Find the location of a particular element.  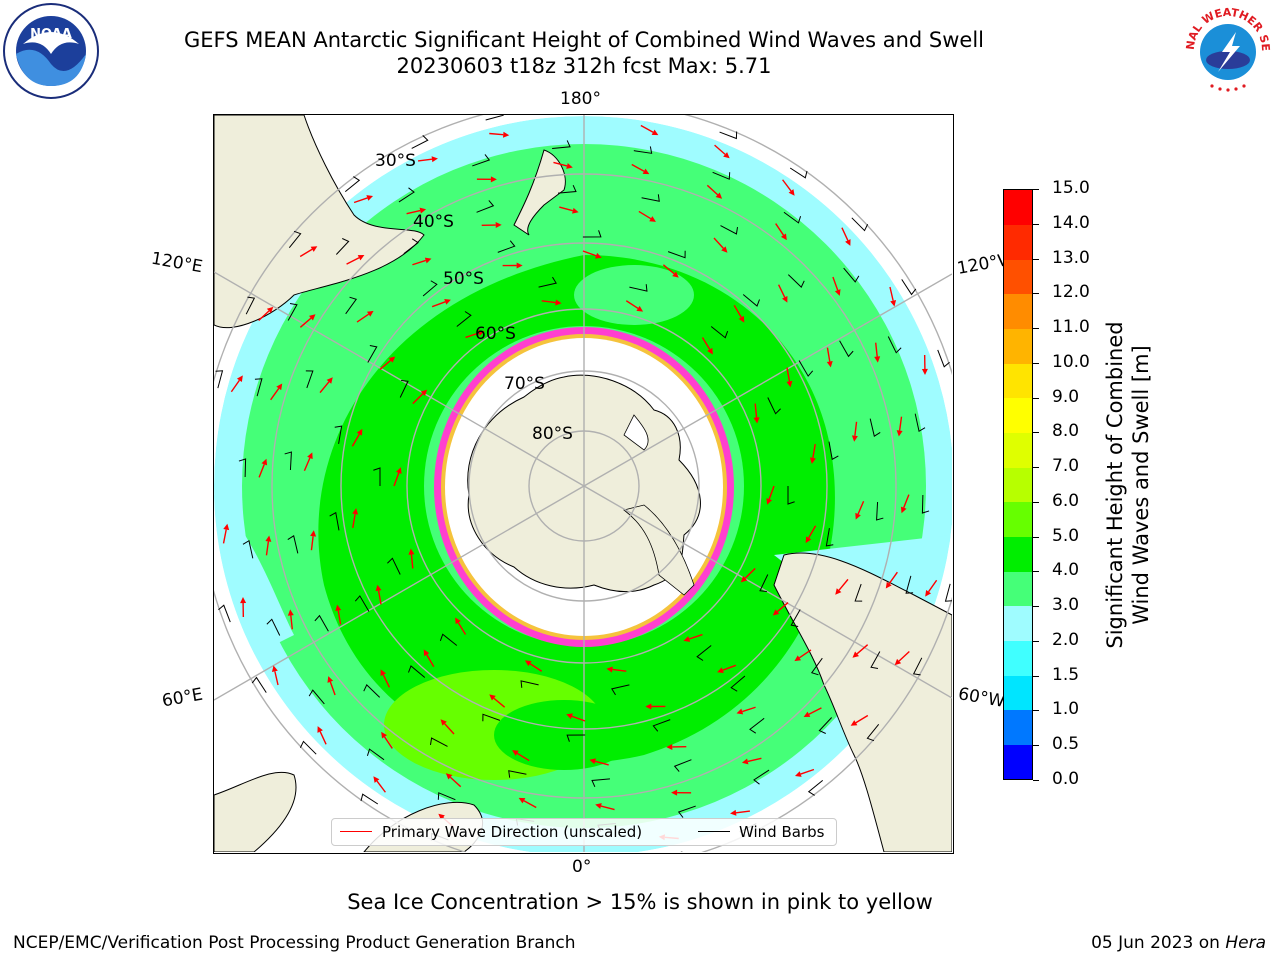

colorbar-tick-label: 3.0 is located at coordinates (1066, 605).